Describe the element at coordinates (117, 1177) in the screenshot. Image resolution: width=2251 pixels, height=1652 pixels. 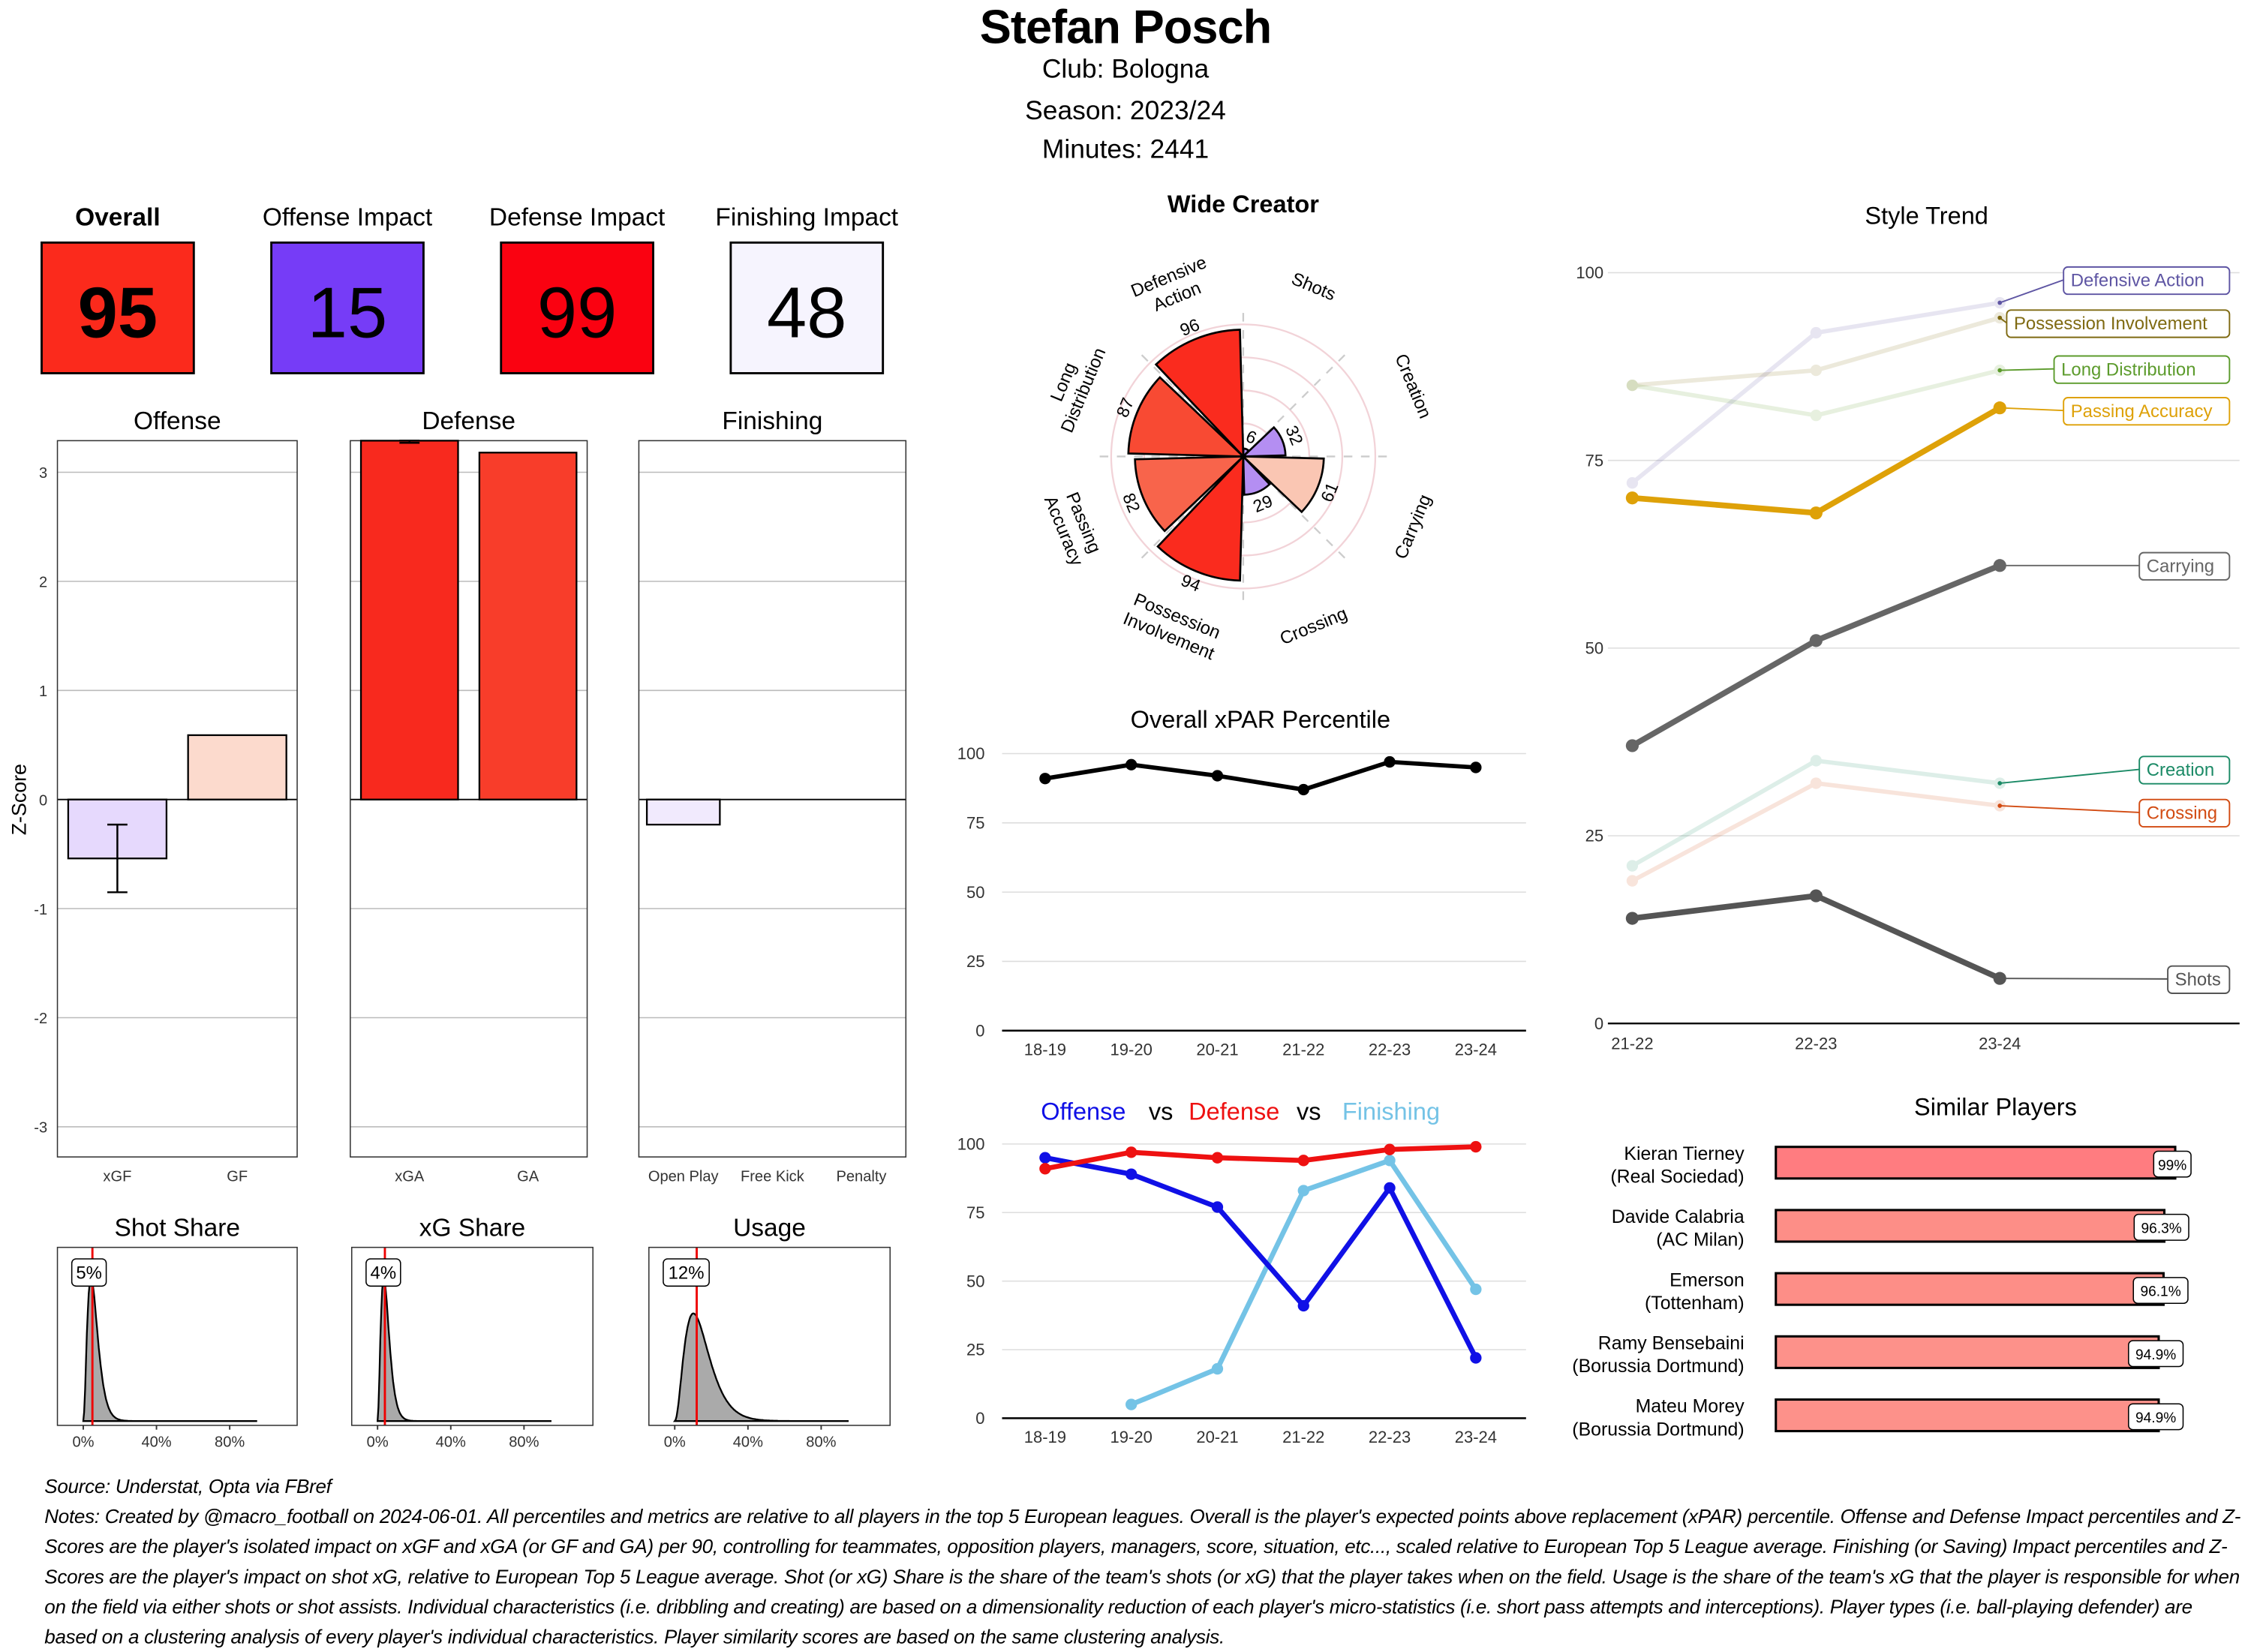
I see `x-tick-label: xGF` at that location.